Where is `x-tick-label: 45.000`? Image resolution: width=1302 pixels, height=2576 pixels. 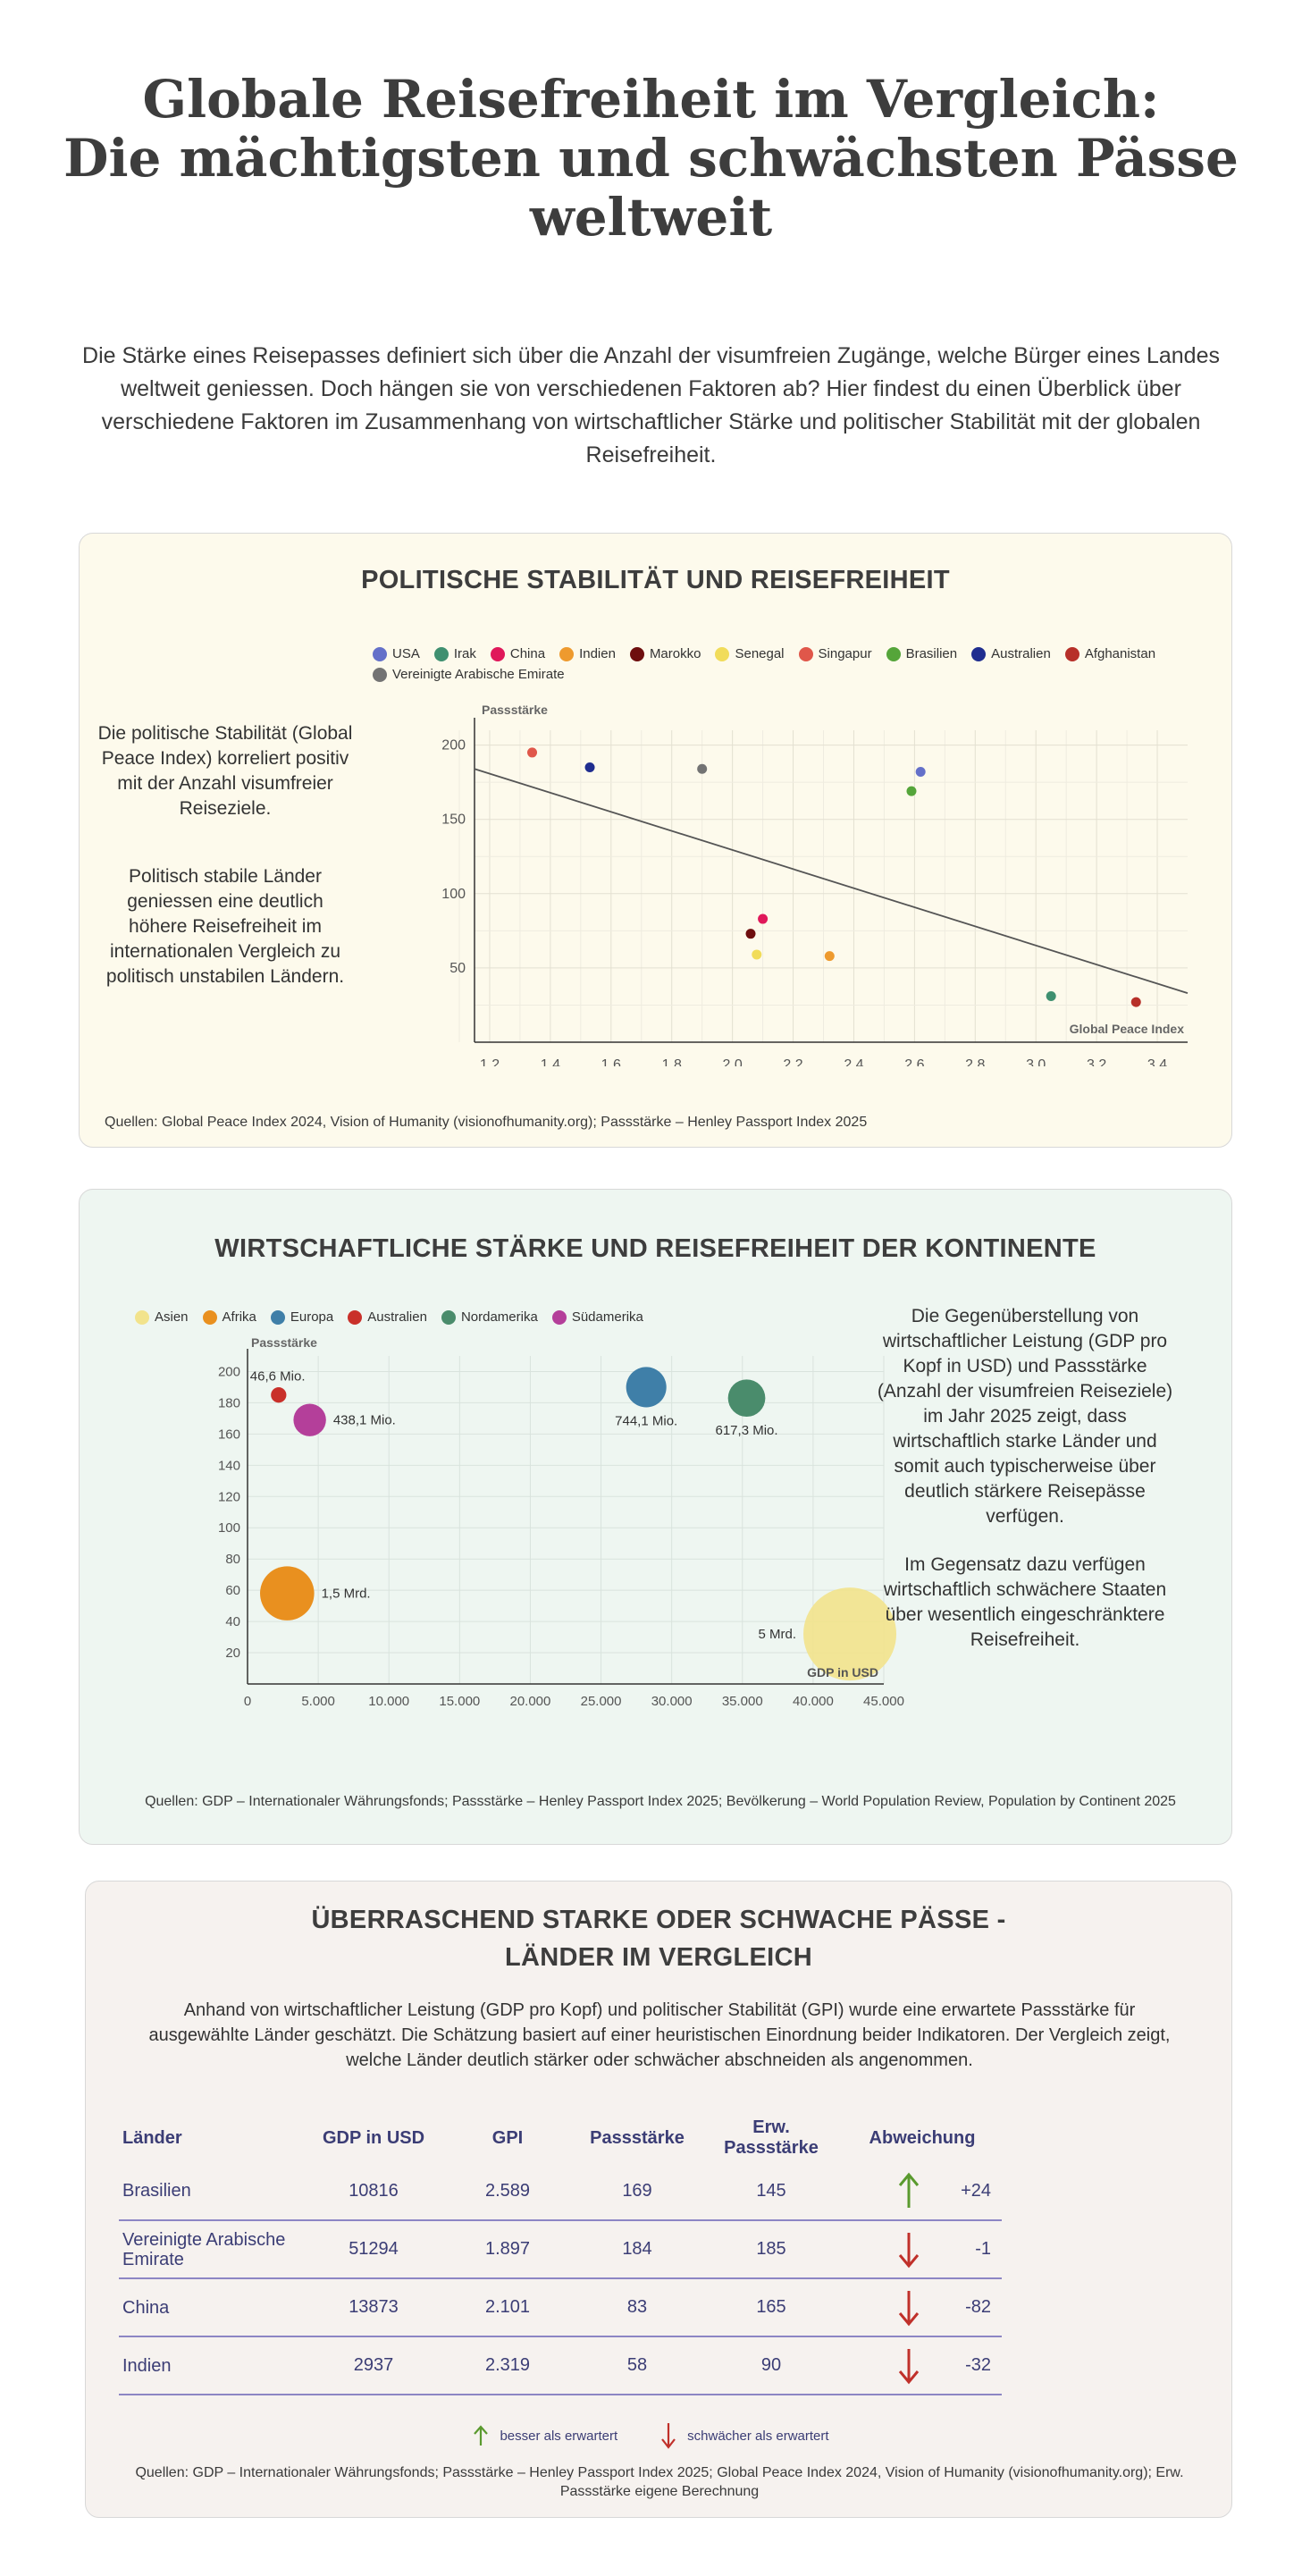
x-tick-label: 45.000 is located at coordinates (883, 1701).